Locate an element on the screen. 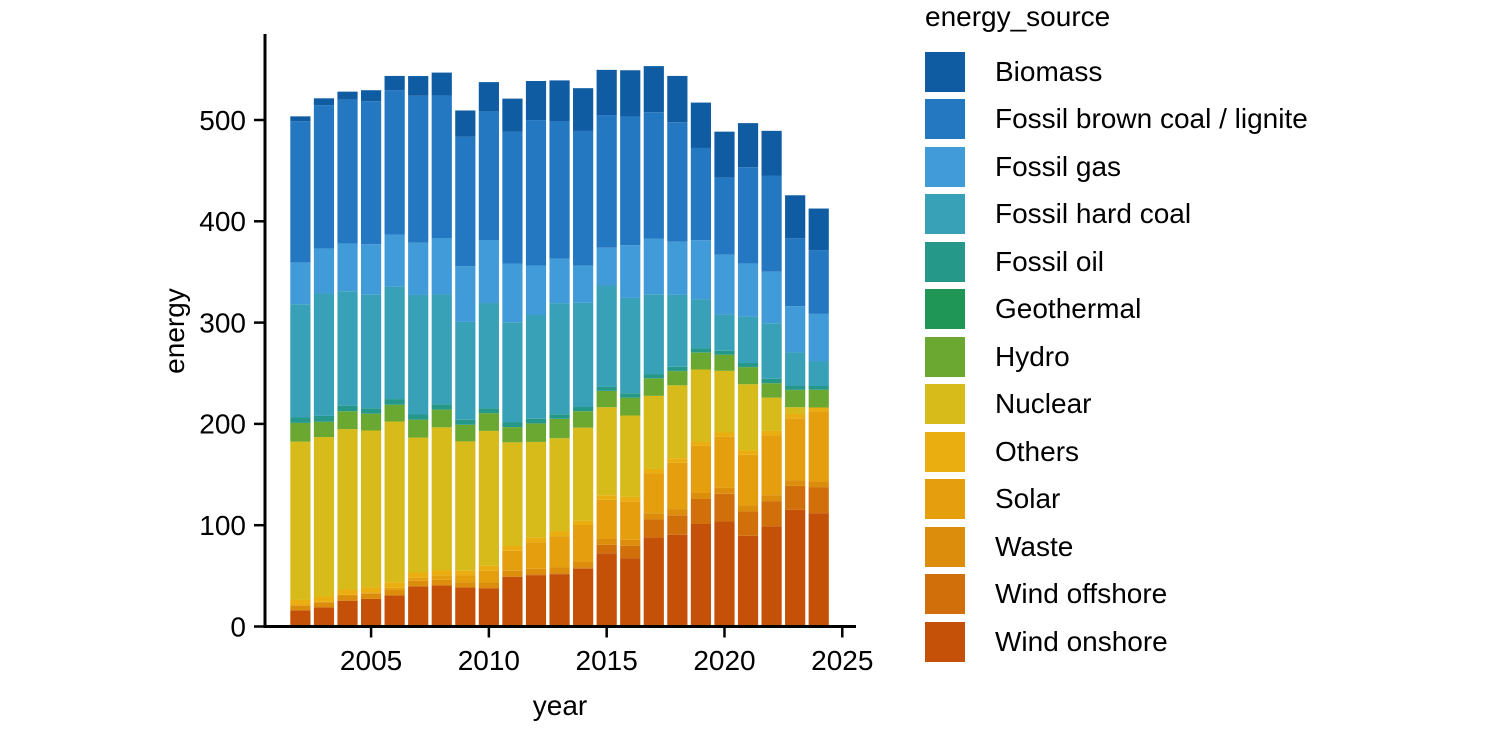 This screenshot has height=750, width=1500. legend-item: Wind offshore is located at coordinates (1210, 595).